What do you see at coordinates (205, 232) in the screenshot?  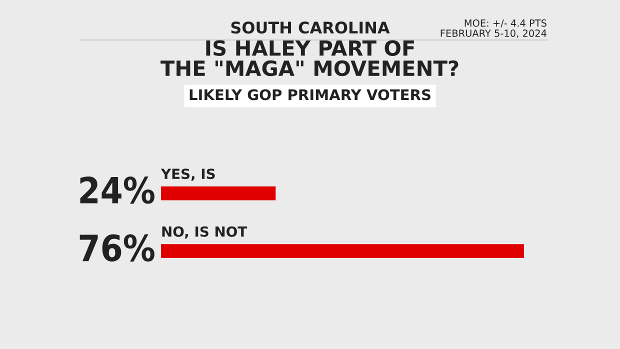 I see `y-tick-label: NO, IS NOT` at bounding box center [205, 232].